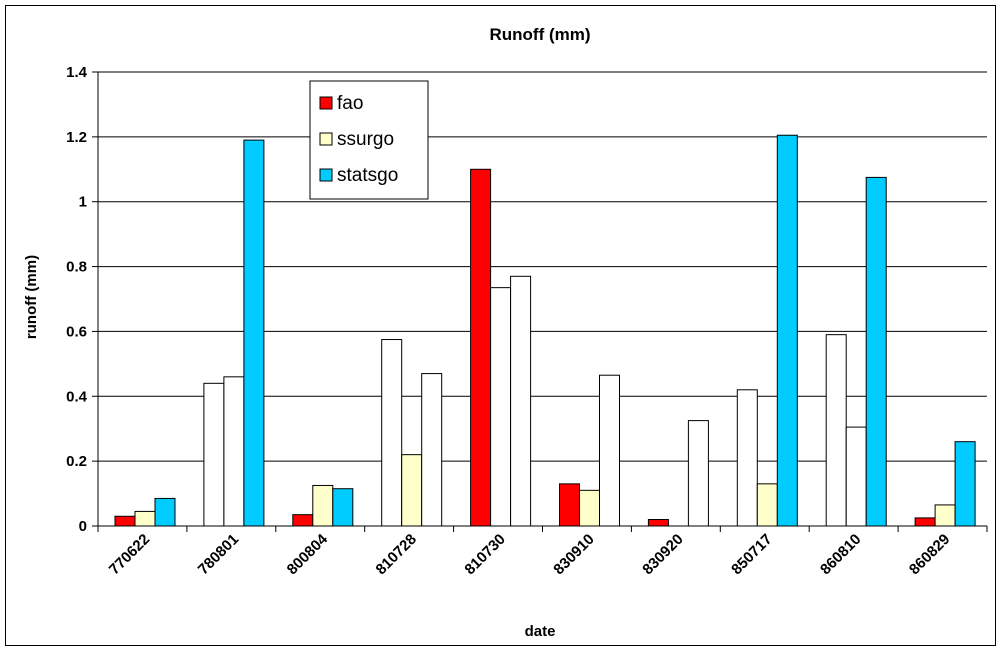 The image size is (1003, 653). What do you see at coordinates (76, 461) in the screenshot?
I see `y-tick-label: 0.2` at bounding box center [76, 461].